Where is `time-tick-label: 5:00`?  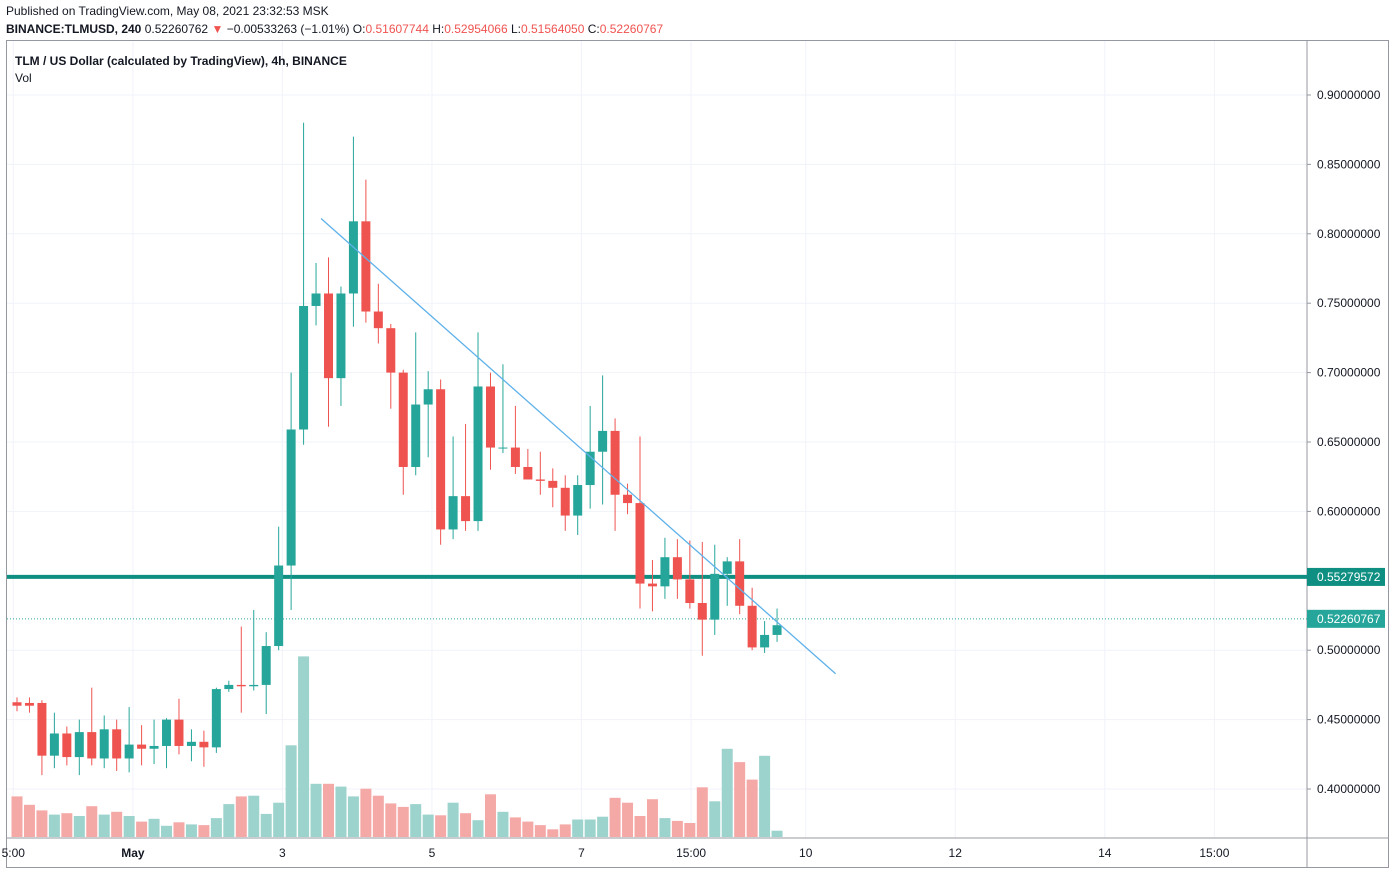 time-tick-label: 5:00 is located at coordinates (14, 853).